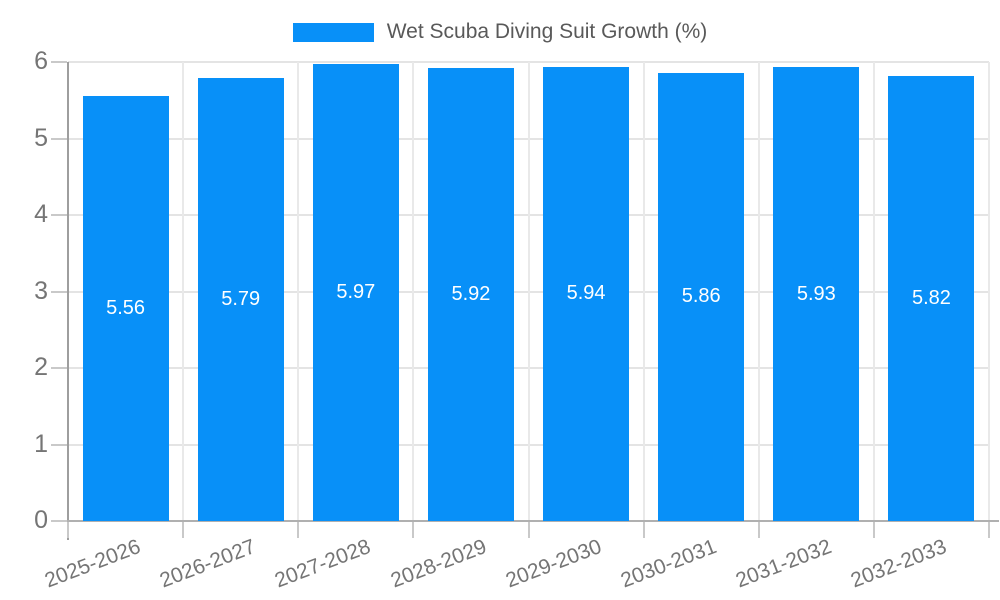  I want to click on y-axis-label: 2, so click(41, 366).